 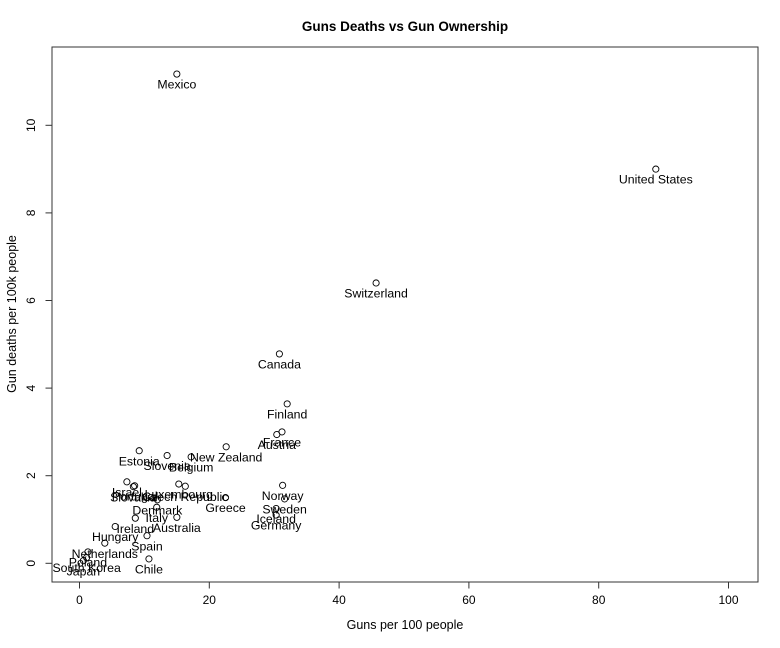 What do you see at coordinates (105, 554) in the screenshot?
I see `data-point-label: Netherlands` at bounding box center [105, 554].